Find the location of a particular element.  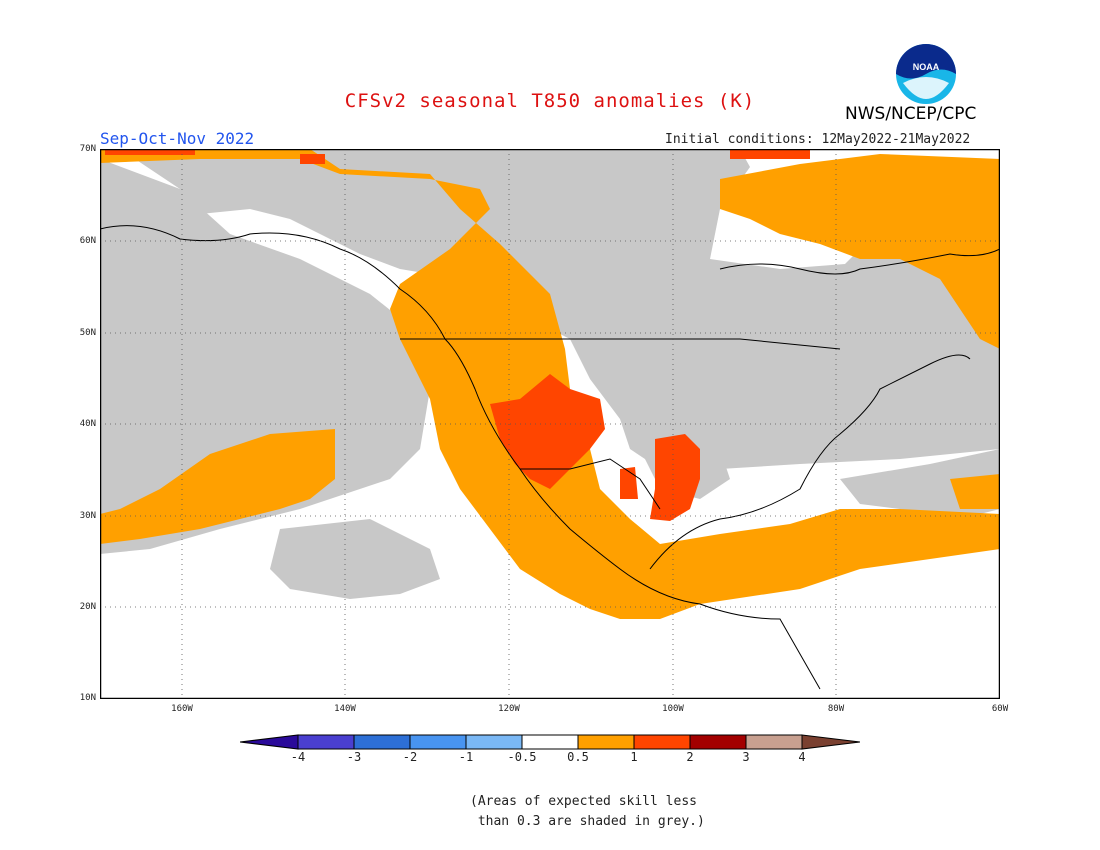

lon-label-60w: 60W is located at coordinates (1000, 709).